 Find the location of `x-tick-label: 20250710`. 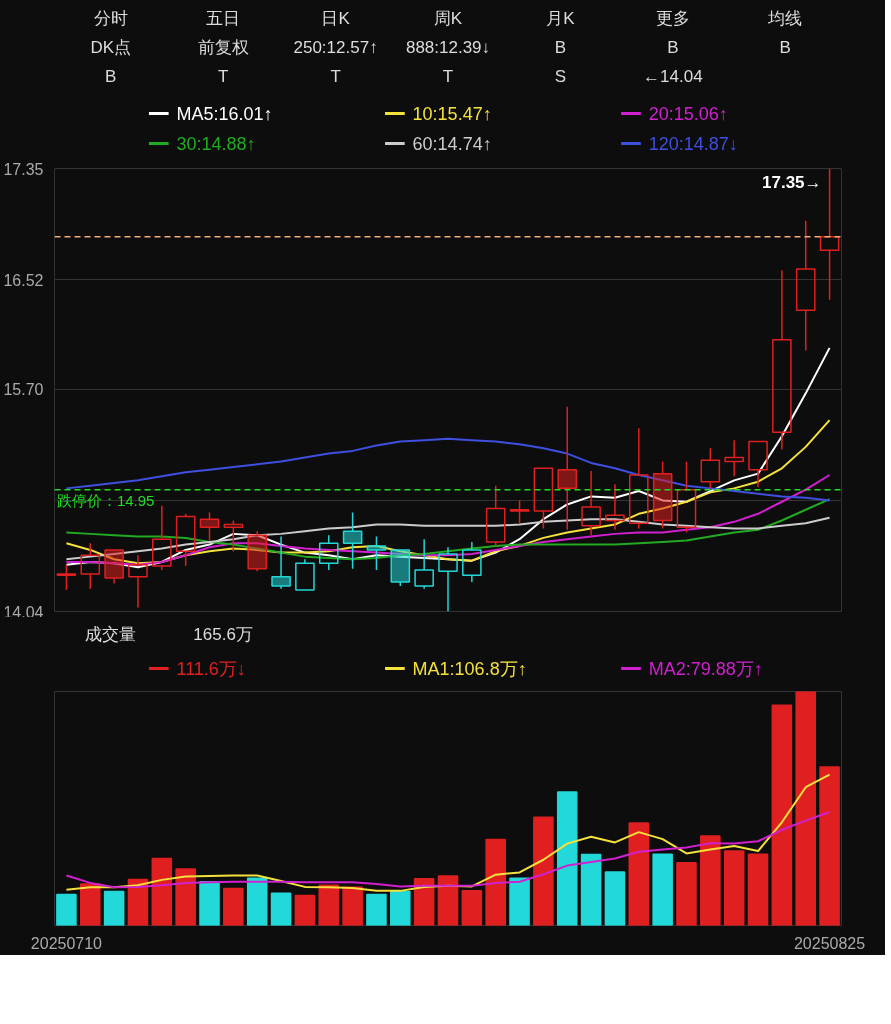

x-tick-label: 20250710 is located at coordinates (66, 943).